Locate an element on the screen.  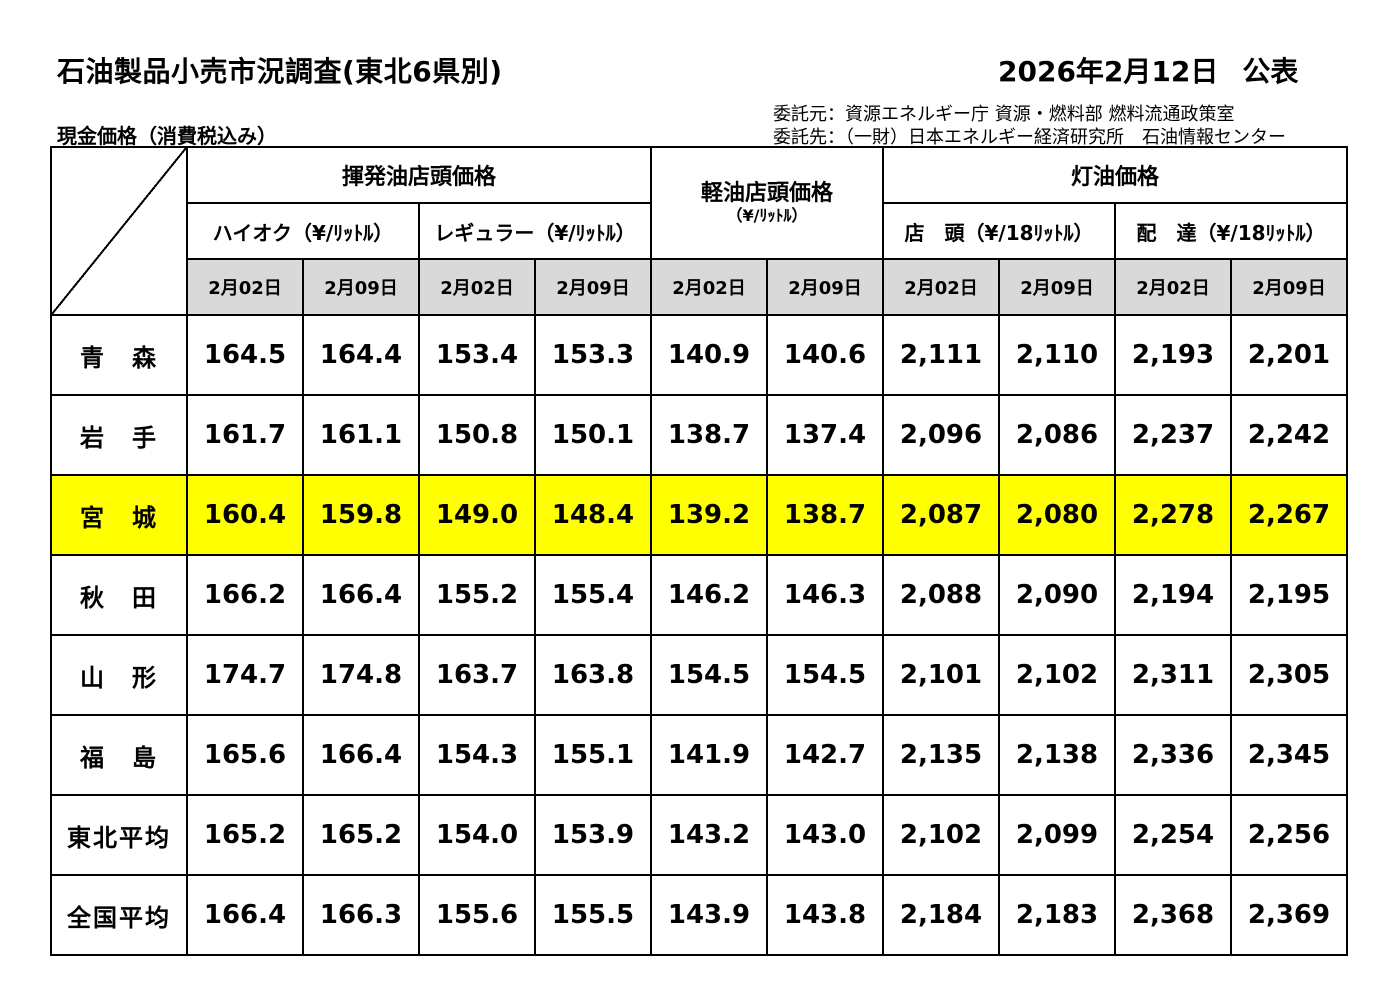
price-cell: 139.2 is located at coordinates (709, 515).